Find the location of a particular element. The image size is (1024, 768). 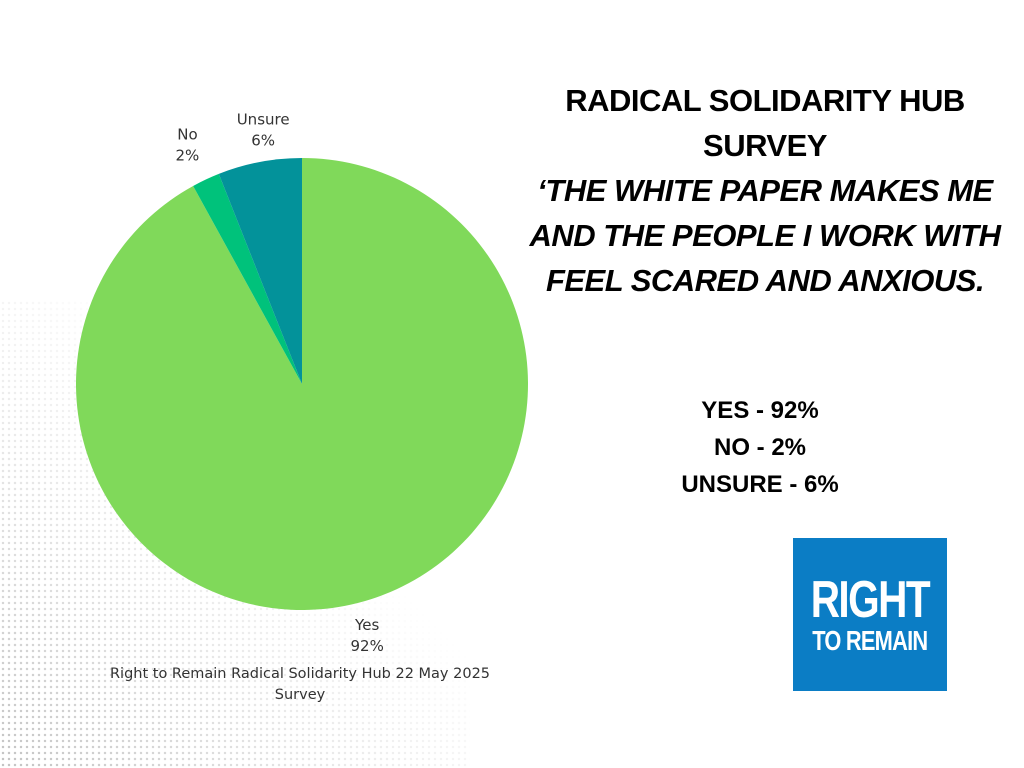

pie-label-category: Unsure is located at coordinates (263, 119).